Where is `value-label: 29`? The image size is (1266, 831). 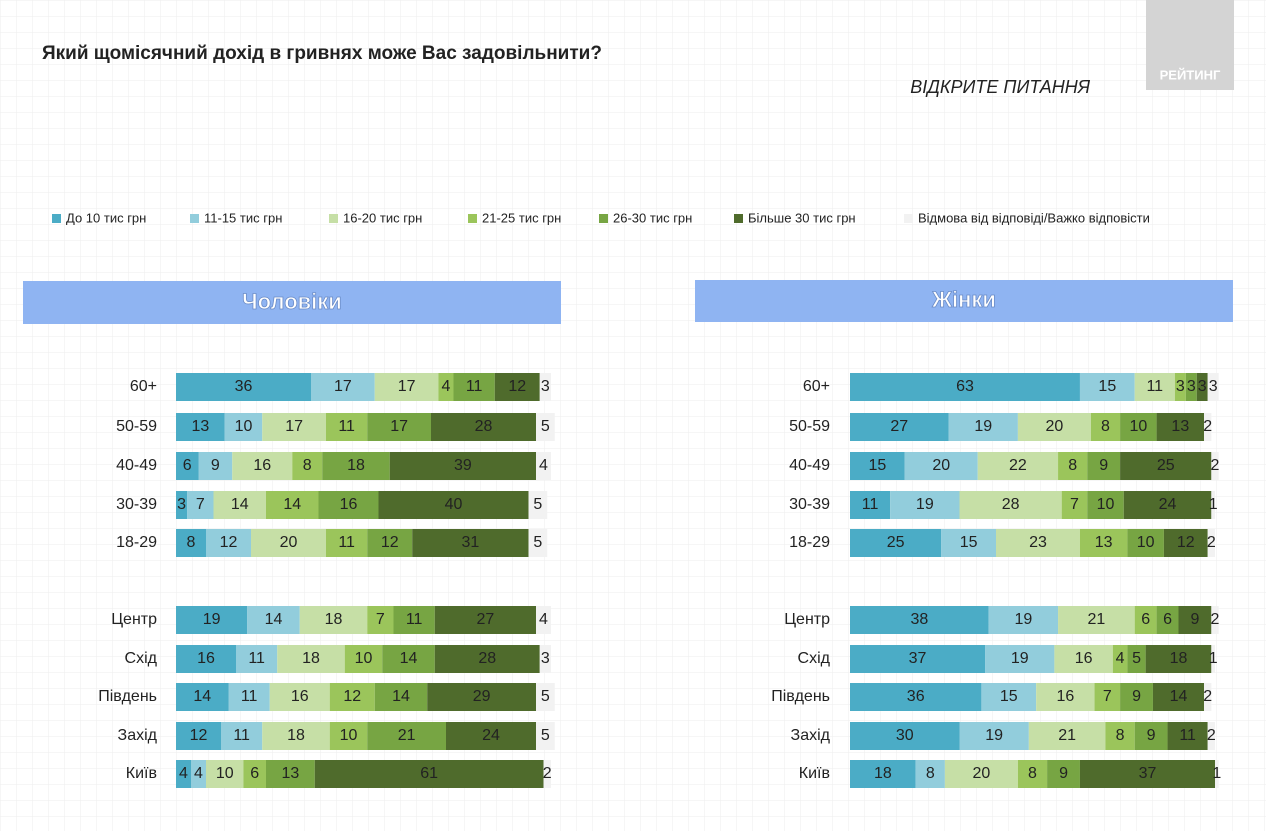
value-label: 29 is located at coordinates (482, 696).